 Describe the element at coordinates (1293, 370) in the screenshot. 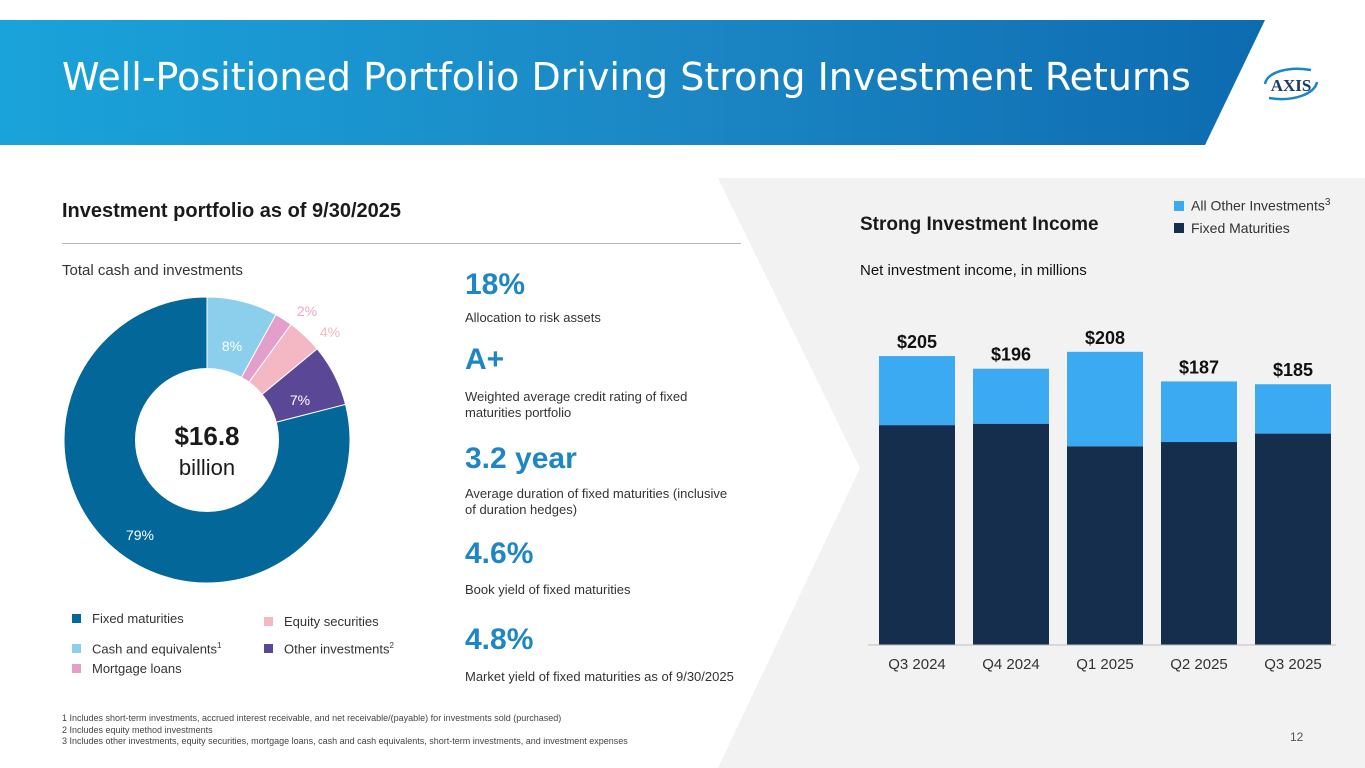

I see `bar-total-label: $185` at that location.